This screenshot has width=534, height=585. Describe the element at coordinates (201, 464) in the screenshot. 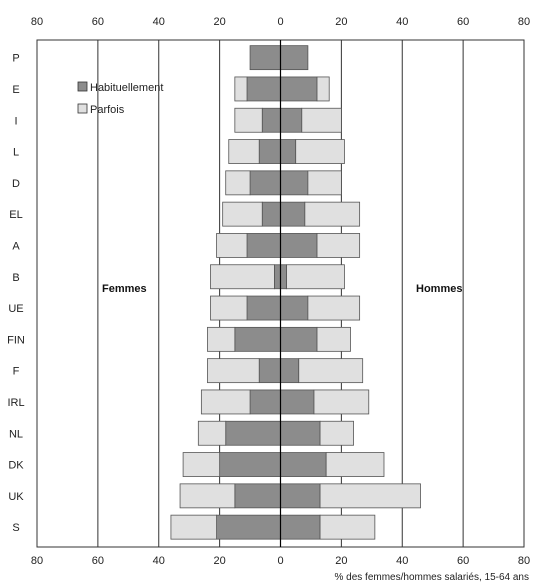

I see `bar-women-parfois-DK` at that location.